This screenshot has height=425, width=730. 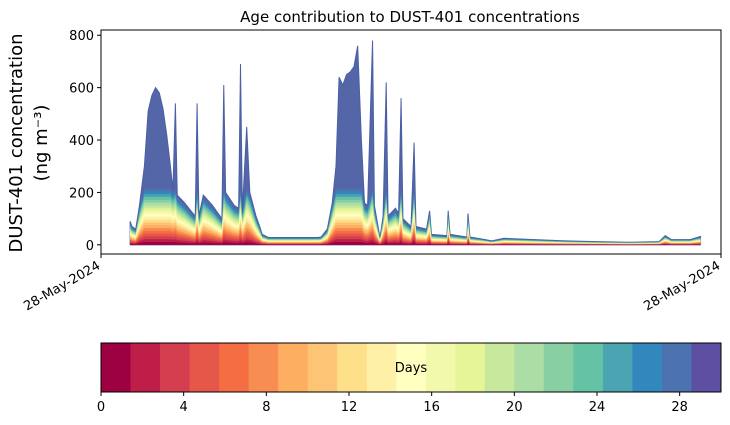 I want to click on colorbar-tick-label: 12, so click(x=349, y=407).